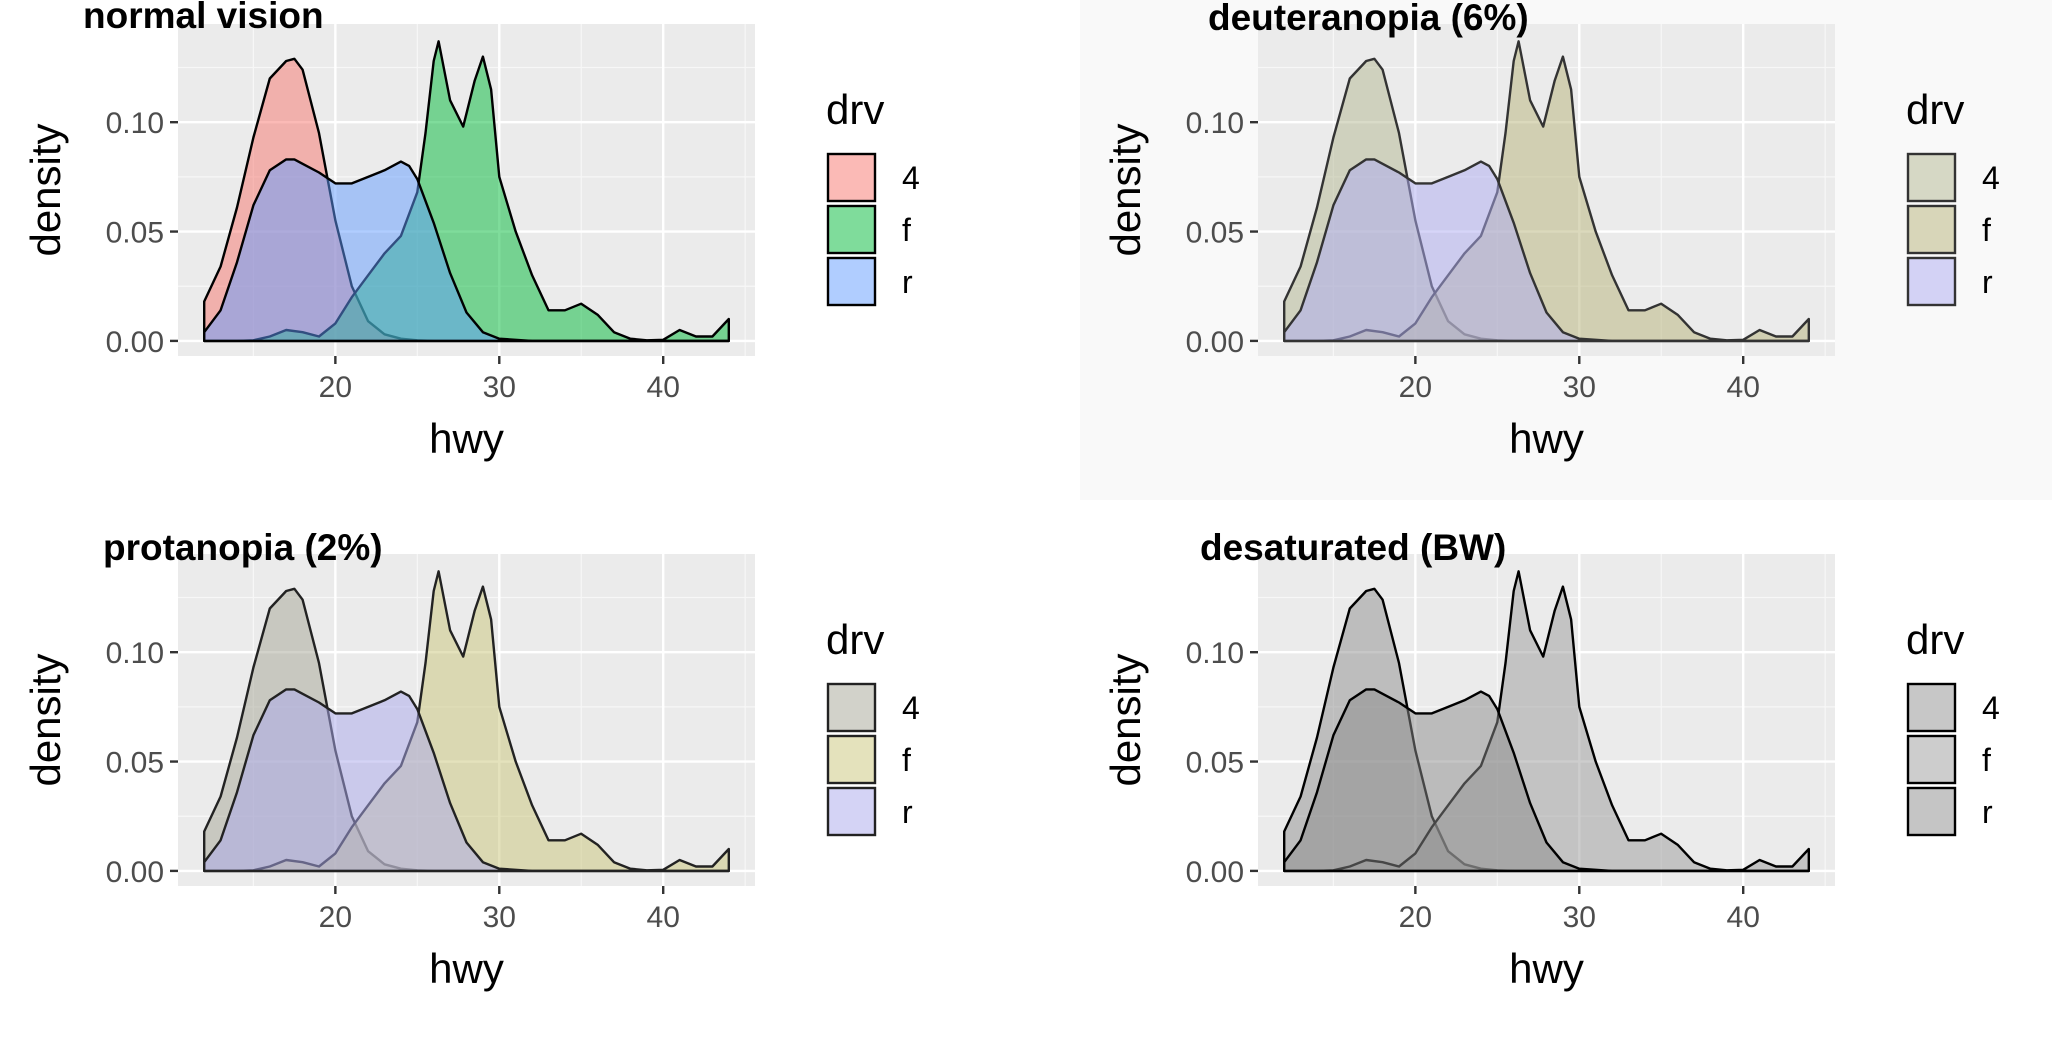 This screenshot has height=1038, width=2052. Describe the element at coordinates (1368, 19) in the screenshot. I see `panel-title: deuteranopia (6%)` at that location.